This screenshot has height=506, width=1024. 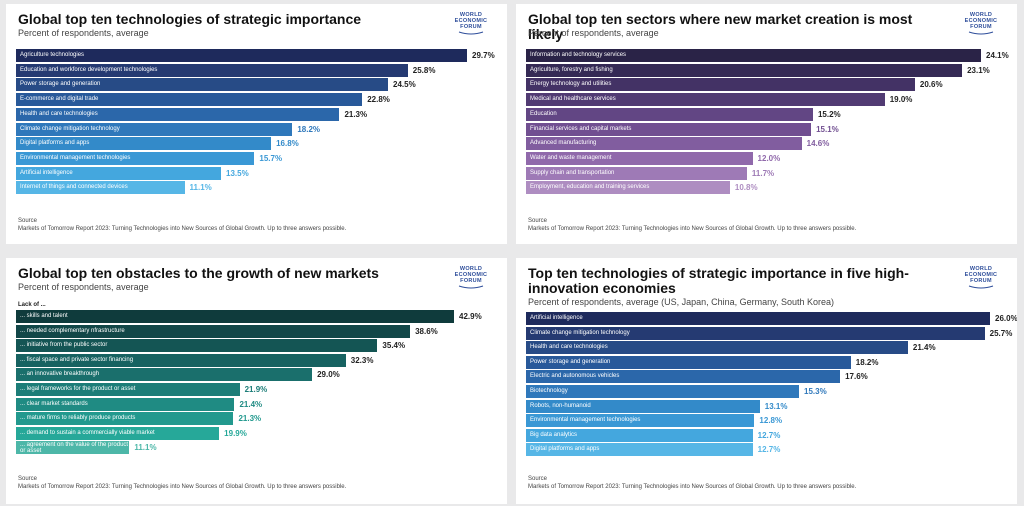 What do you see at coordinates (256, 389) in the screenshot?
I see `bar-value-label: 21.9%` at bounding box center [256, 389].